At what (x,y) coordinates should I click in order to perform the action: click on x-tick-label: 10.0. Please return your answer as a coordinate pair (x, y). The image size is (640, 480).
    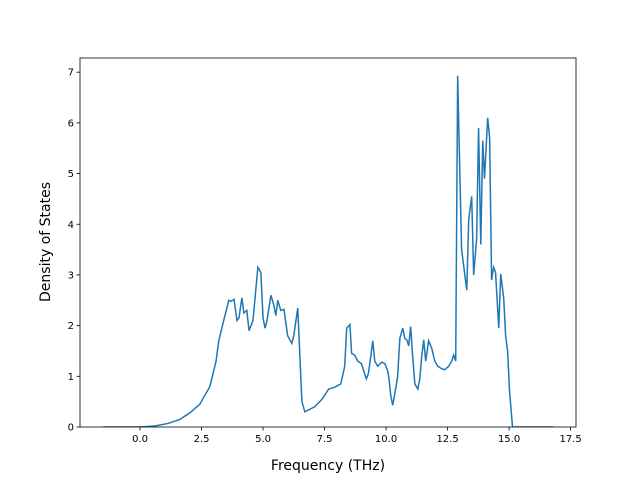
    Looking at the image, I should click on (386, 439).